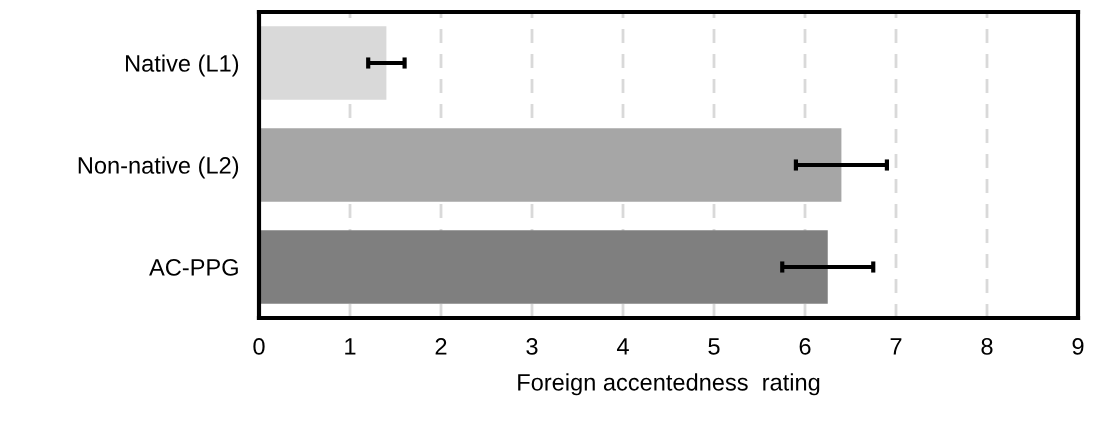  Describe the element at coordinates (350, 346) in the screenshot. I see `x-tick-label: 1` at that location.